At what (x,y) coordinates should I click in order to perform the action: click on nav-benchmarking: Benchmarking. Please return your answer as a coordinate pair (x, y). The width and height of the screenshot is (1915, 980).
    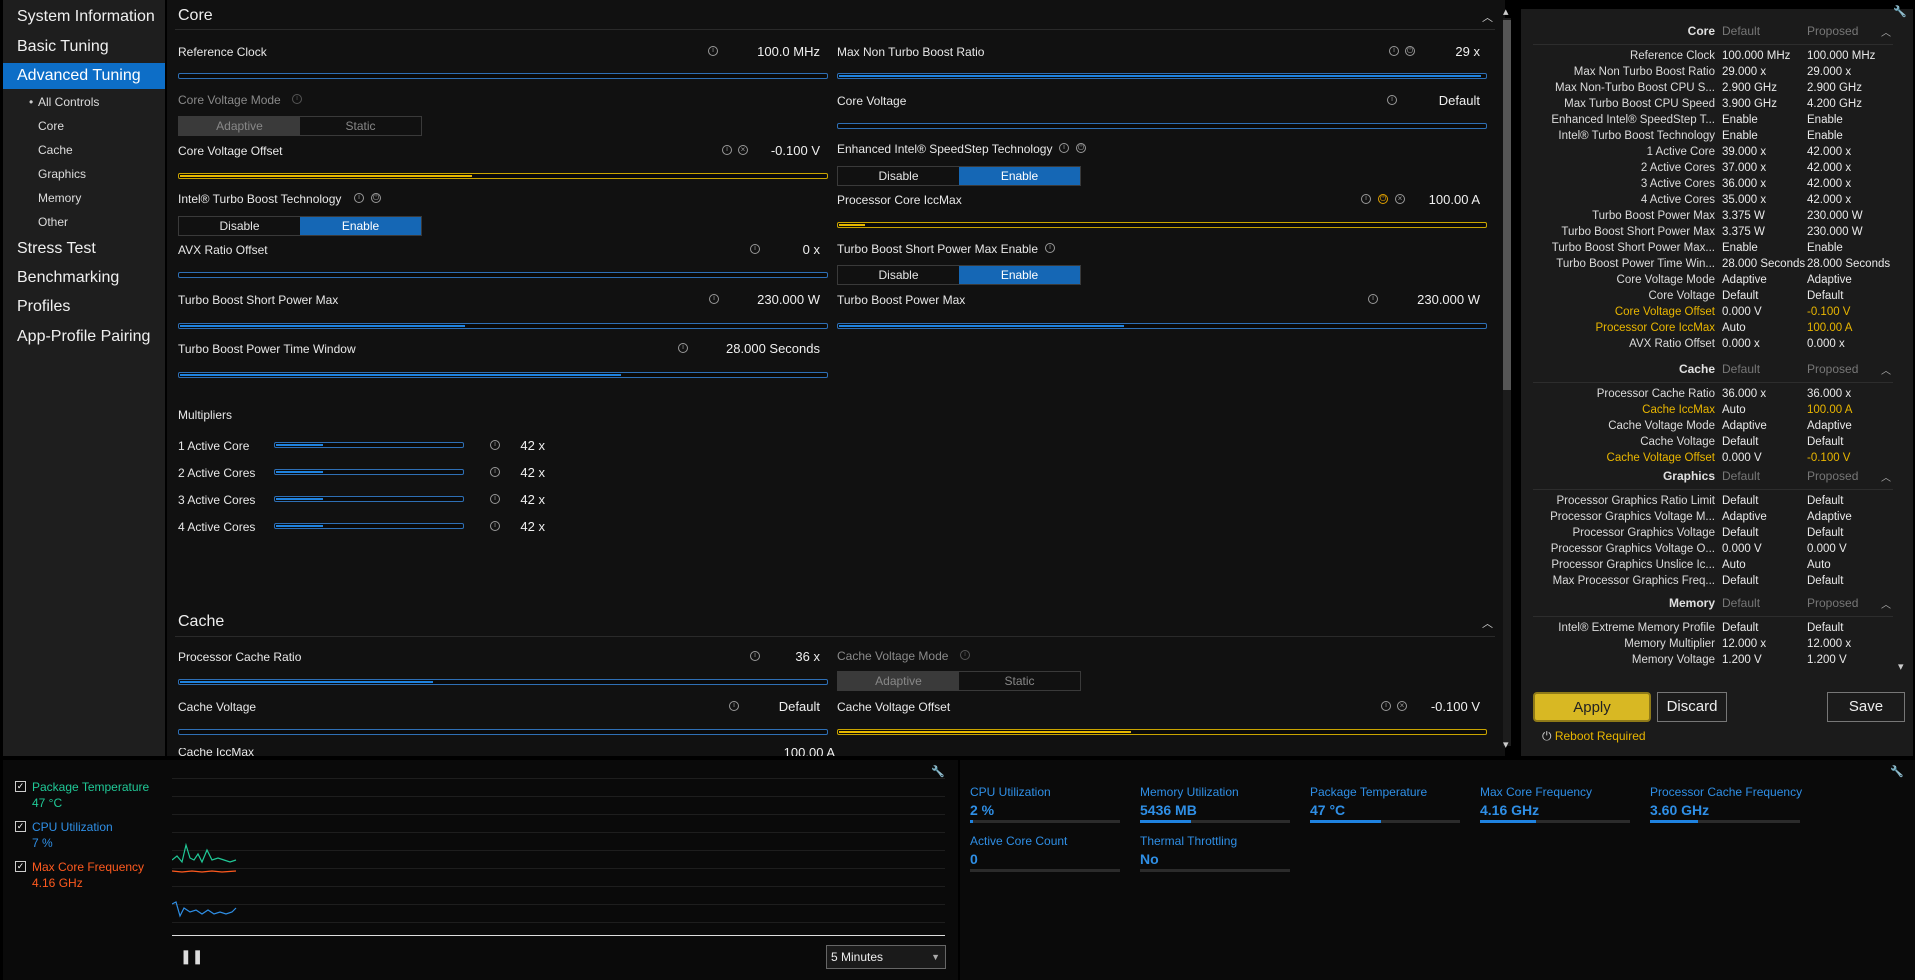
    Looking at the image, I should click on (68, 277).